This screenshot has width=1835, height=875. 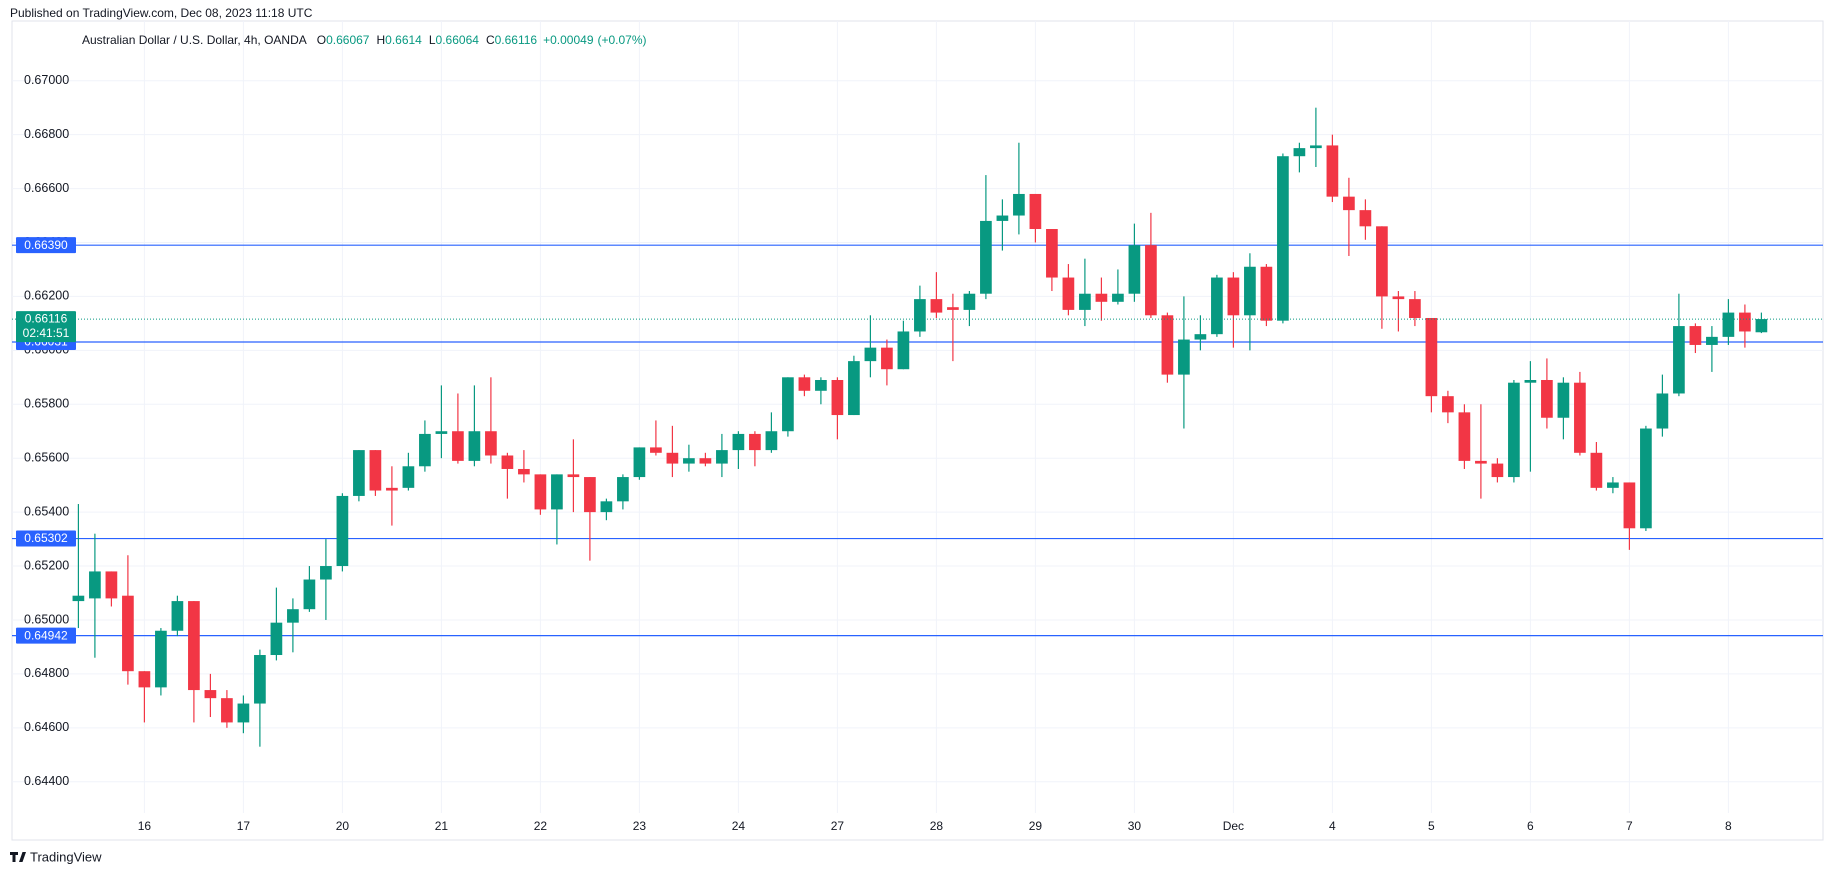 What do you see at coordinates (321, 40) in the screenshot?
I see `ohlc-prefix: O` at bounding box center [321, 40].